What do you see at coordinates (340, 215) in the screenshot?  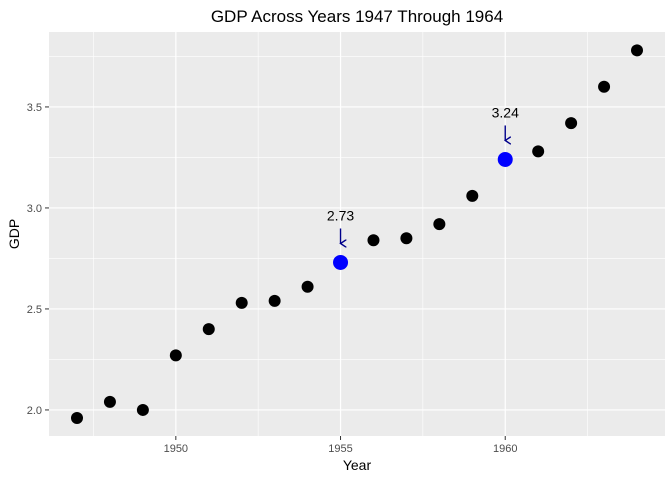 I see `annotation-label: 2.73` at bounding box center [340, 215].